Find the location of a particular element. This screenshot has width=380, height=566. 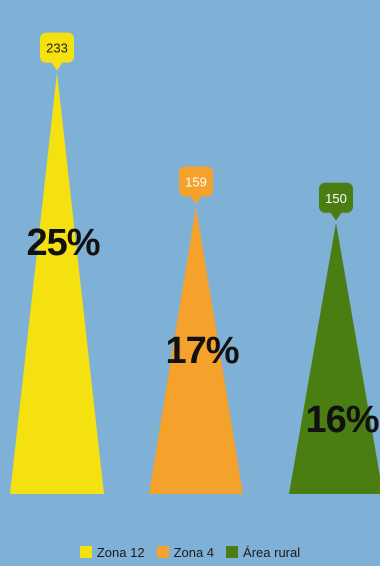

legend-swatch-area-rural is located at coordinates (232, 552).